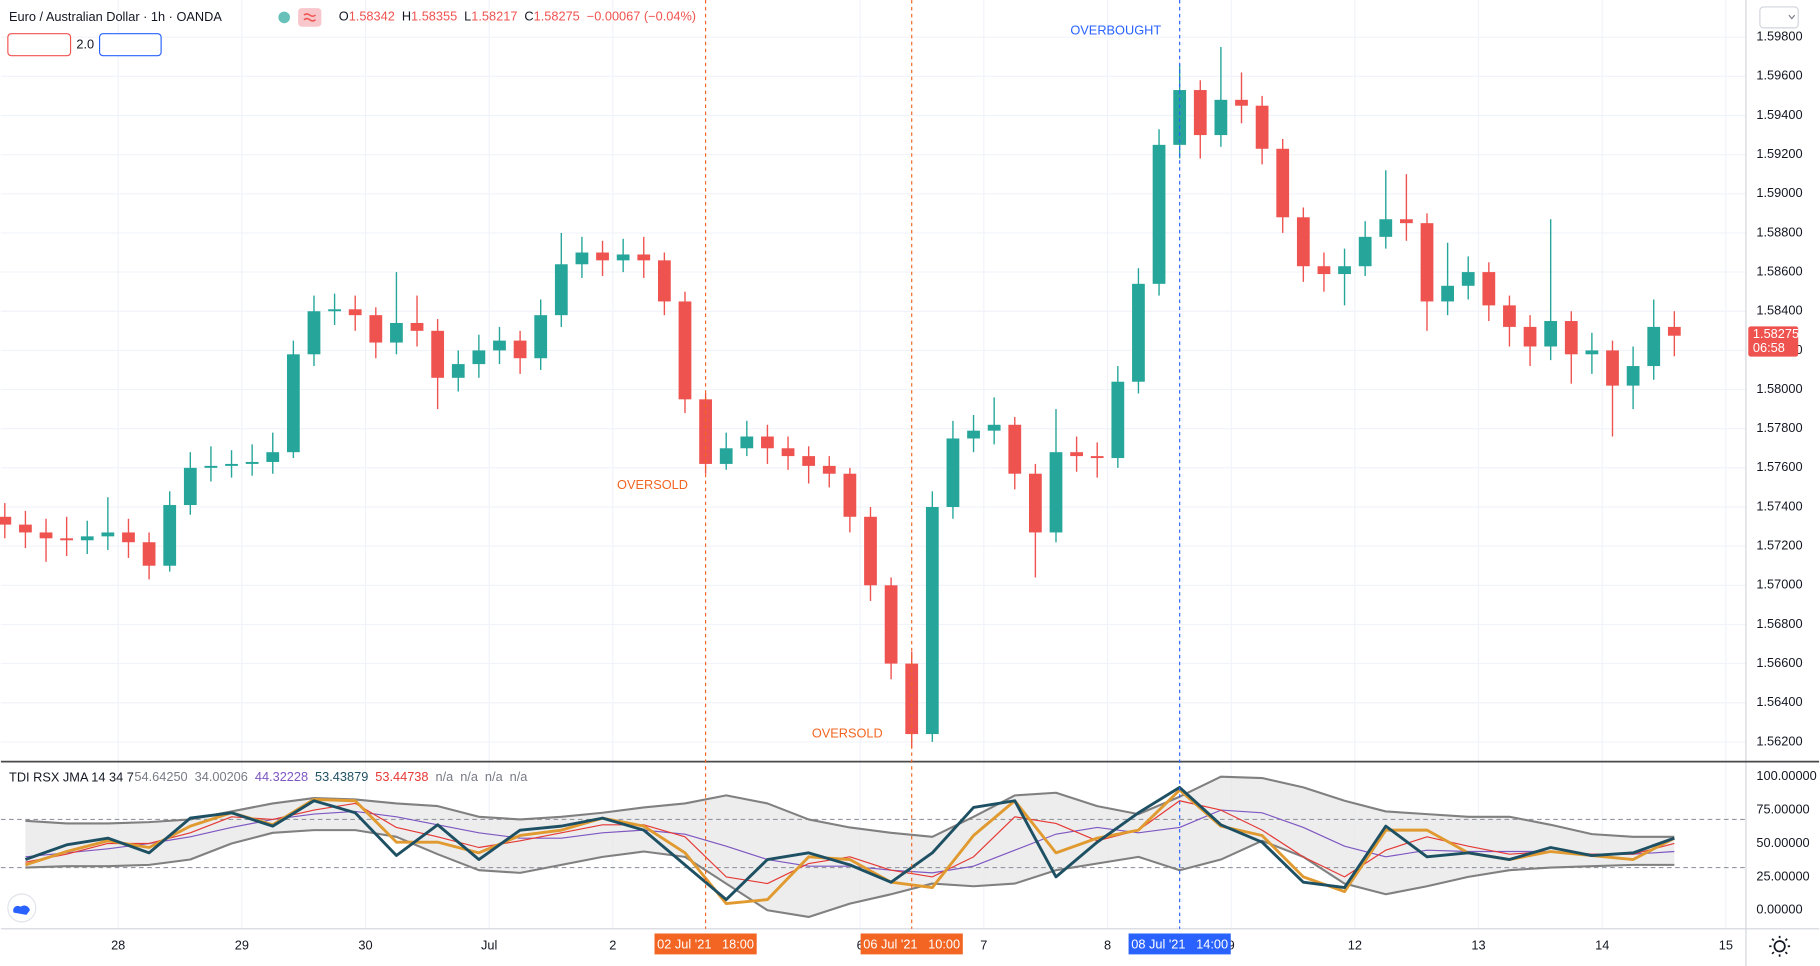 The image size is (1820, 966). I want to click on price-tag-countdown: 06:58, so click(1769, 347).